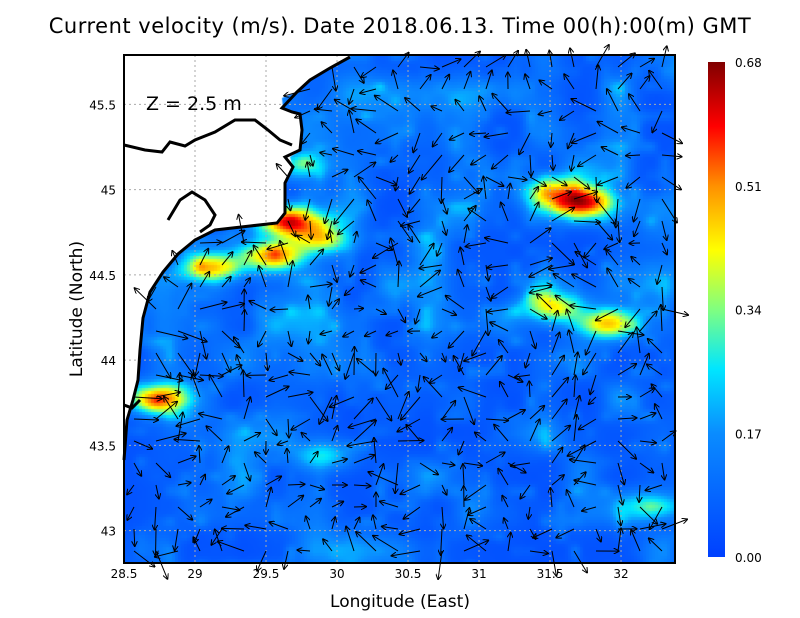  I want to click on y-tick-label: 45, so click(108, 191).